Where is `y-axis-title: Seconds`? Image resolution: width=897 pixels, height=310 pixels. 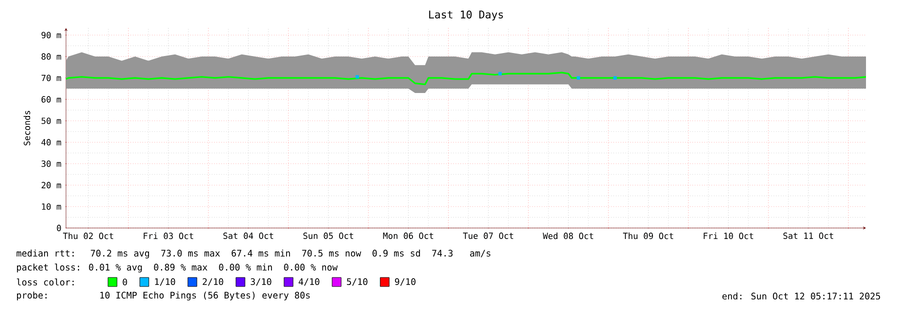
y-axis-title: Seconds is located at coordinates (27, 128).